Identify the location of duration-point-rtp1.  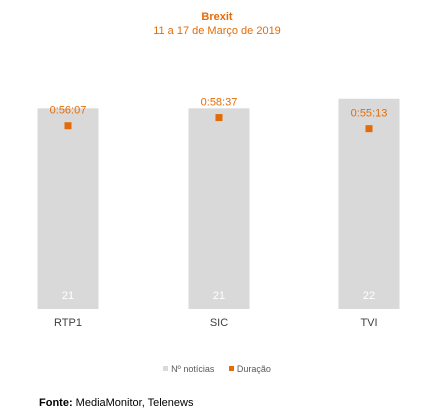
(68, 126).